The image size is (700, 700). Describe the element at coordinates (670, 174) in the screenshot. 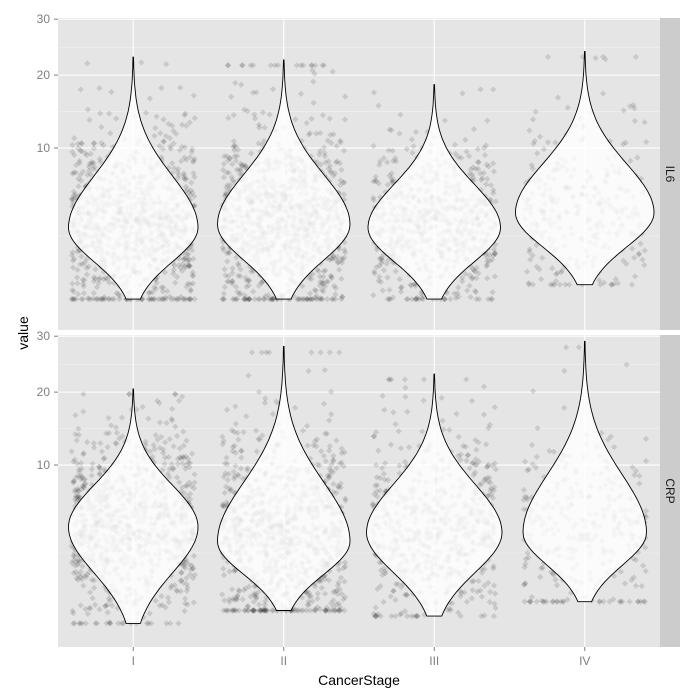

I see `facet-strip-label: IL6` at that location.